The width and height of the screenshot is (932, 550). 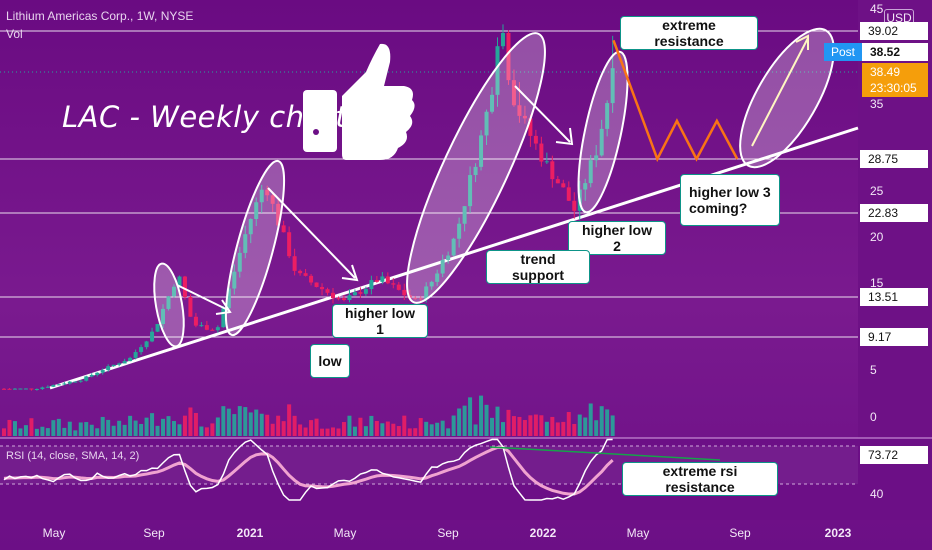 What do you see at coordinates (154, 533) in the screenshot?
I see `x-tick: Sep` at bounding box center [154, 533].